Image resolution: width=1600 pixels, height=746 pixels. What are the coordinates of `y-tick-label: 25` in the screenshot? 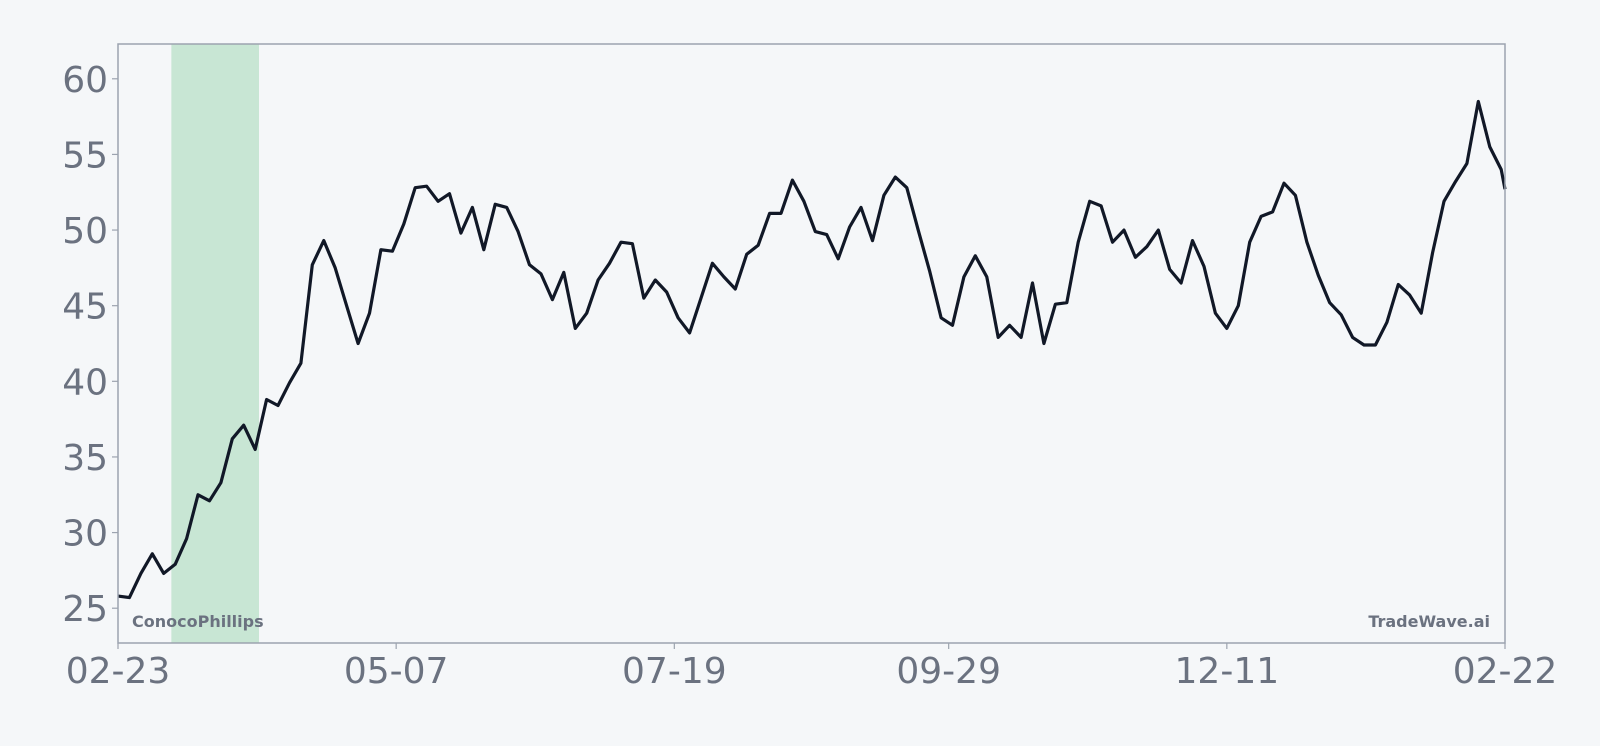 It's located at (85, 609).